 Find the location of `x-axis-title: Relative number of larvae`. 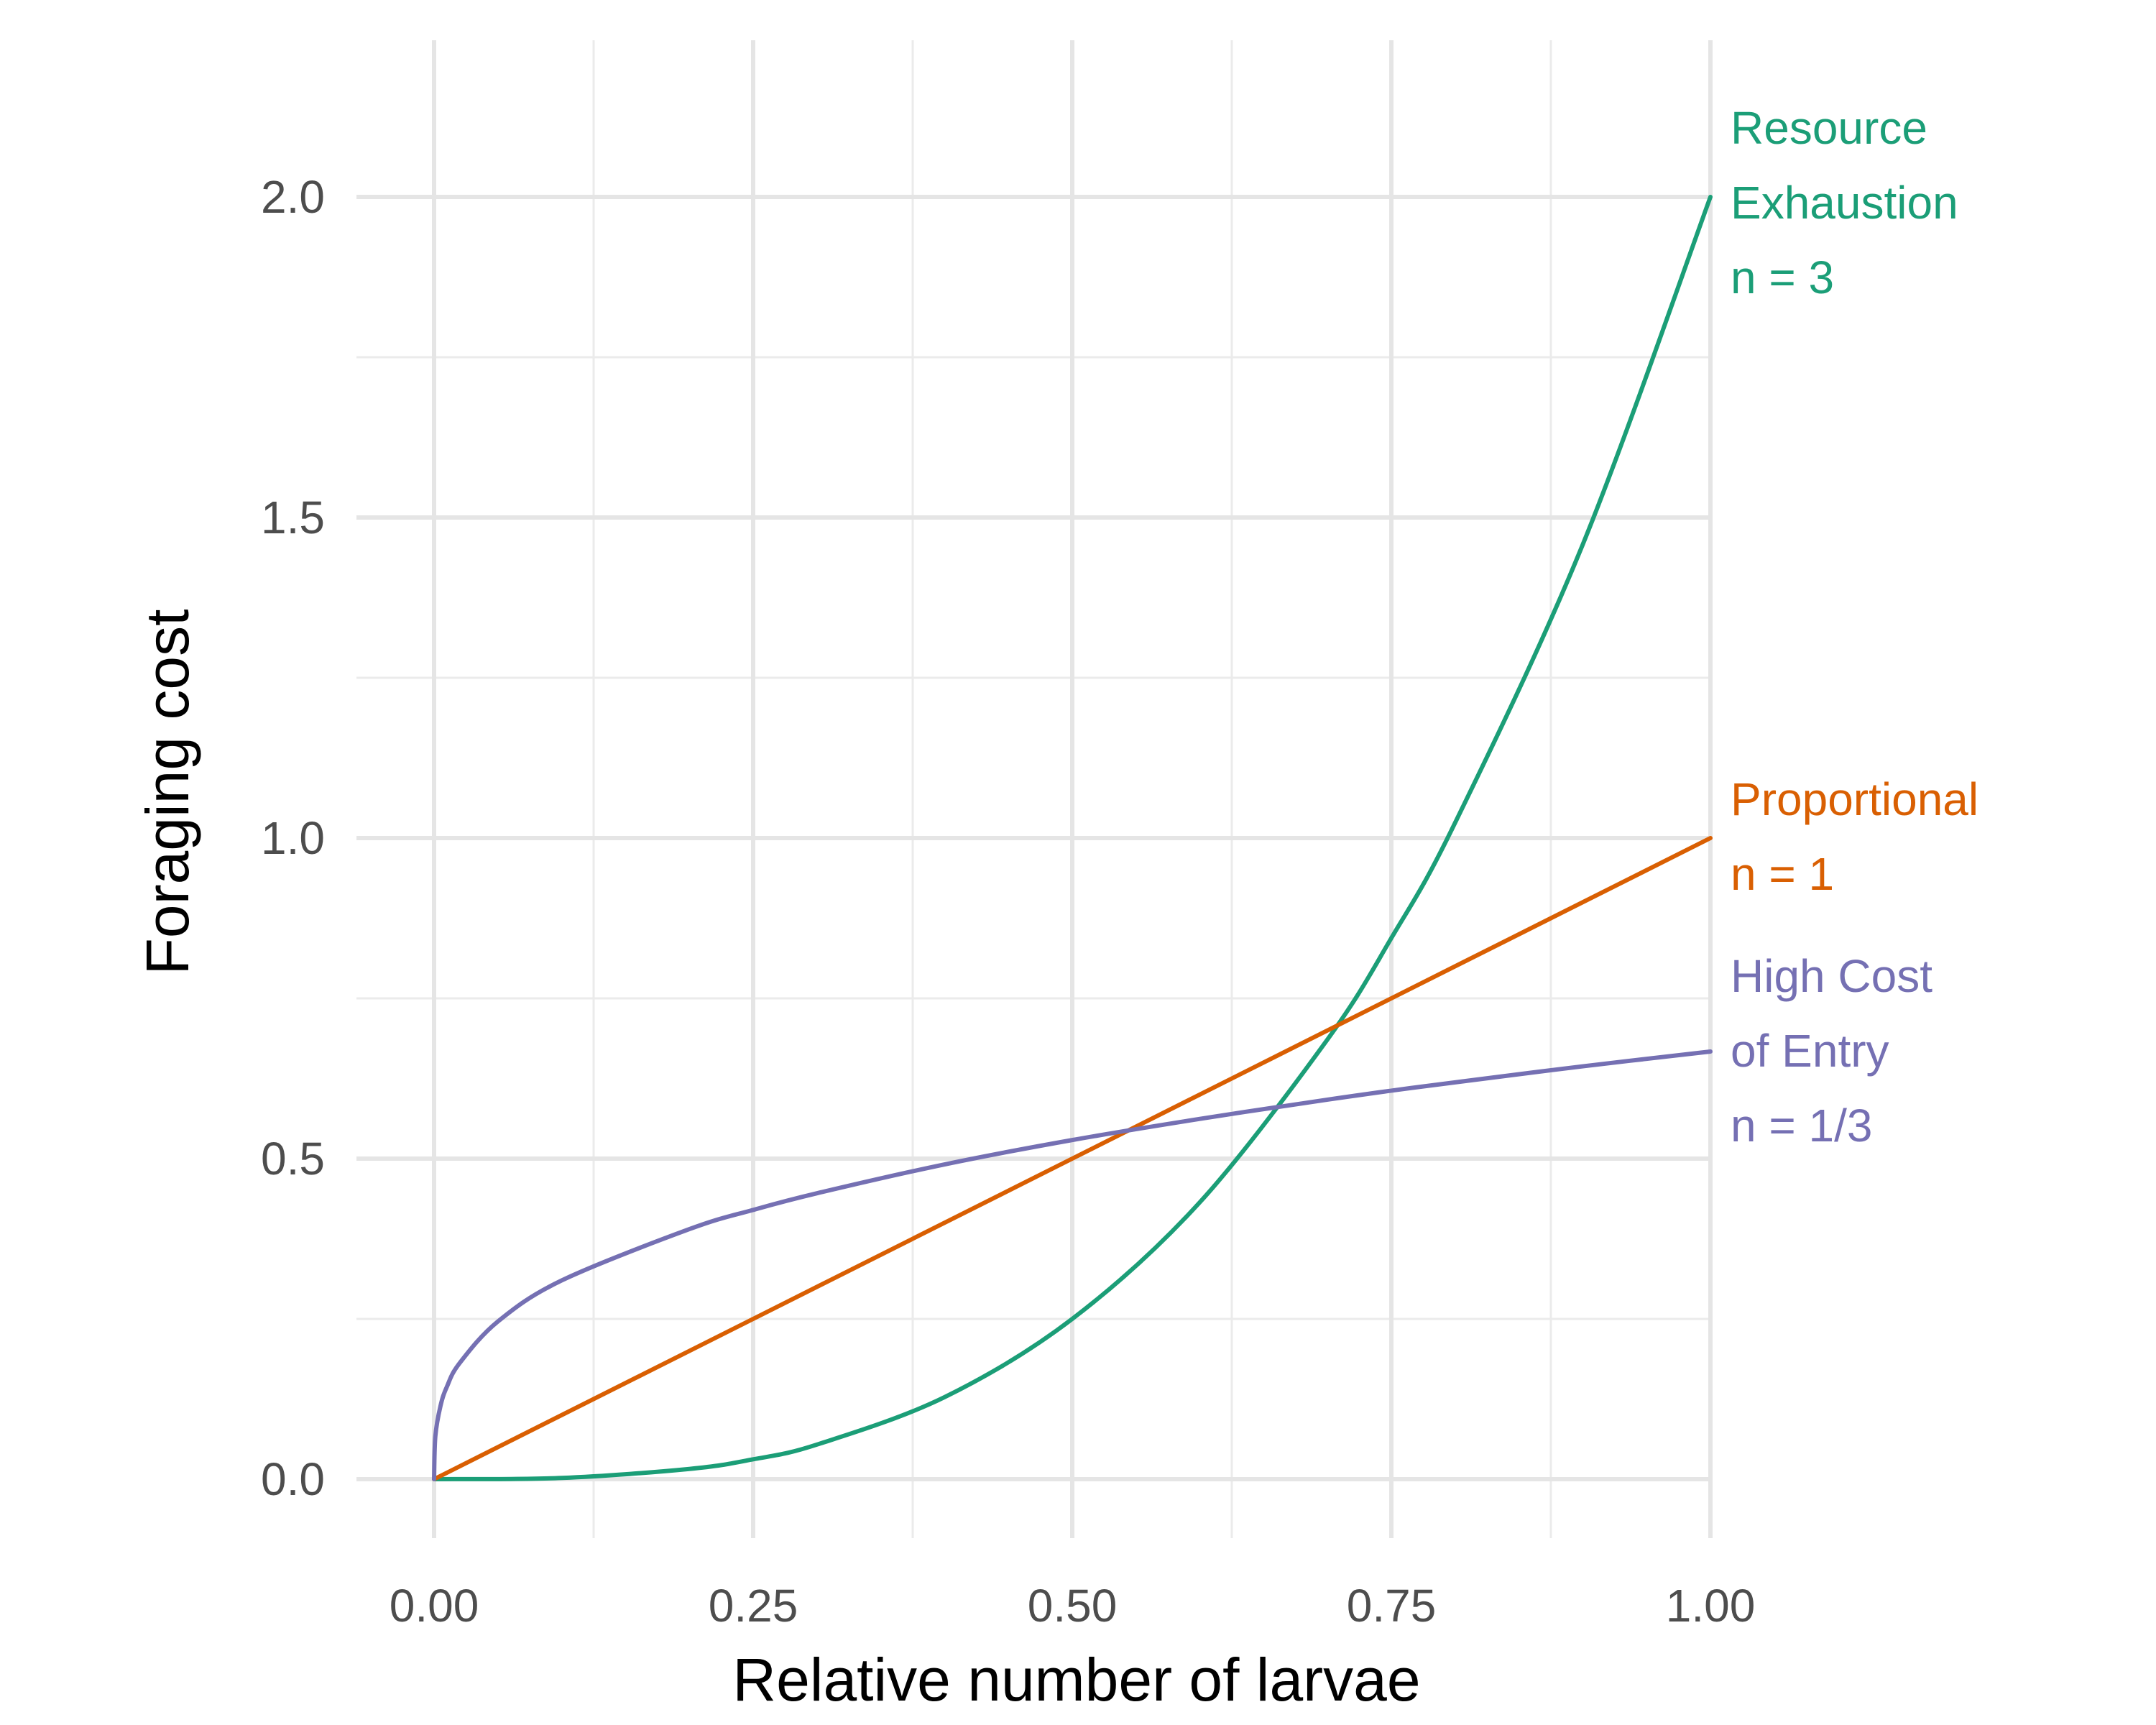

x-axis-title: Relative number of larvae is located at coordinates (1076, 1680).